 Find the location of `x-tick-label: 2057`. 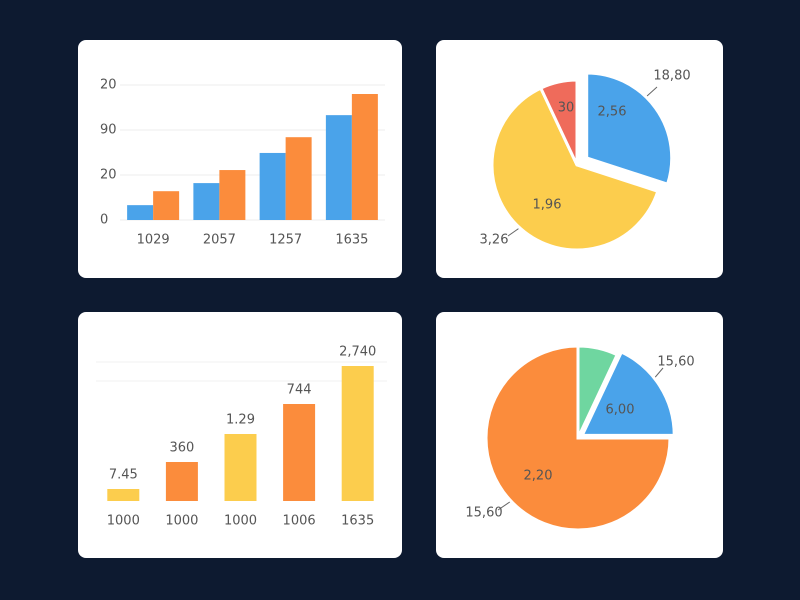

x-tick-label: 2057 is located at coordinates (219, 240).